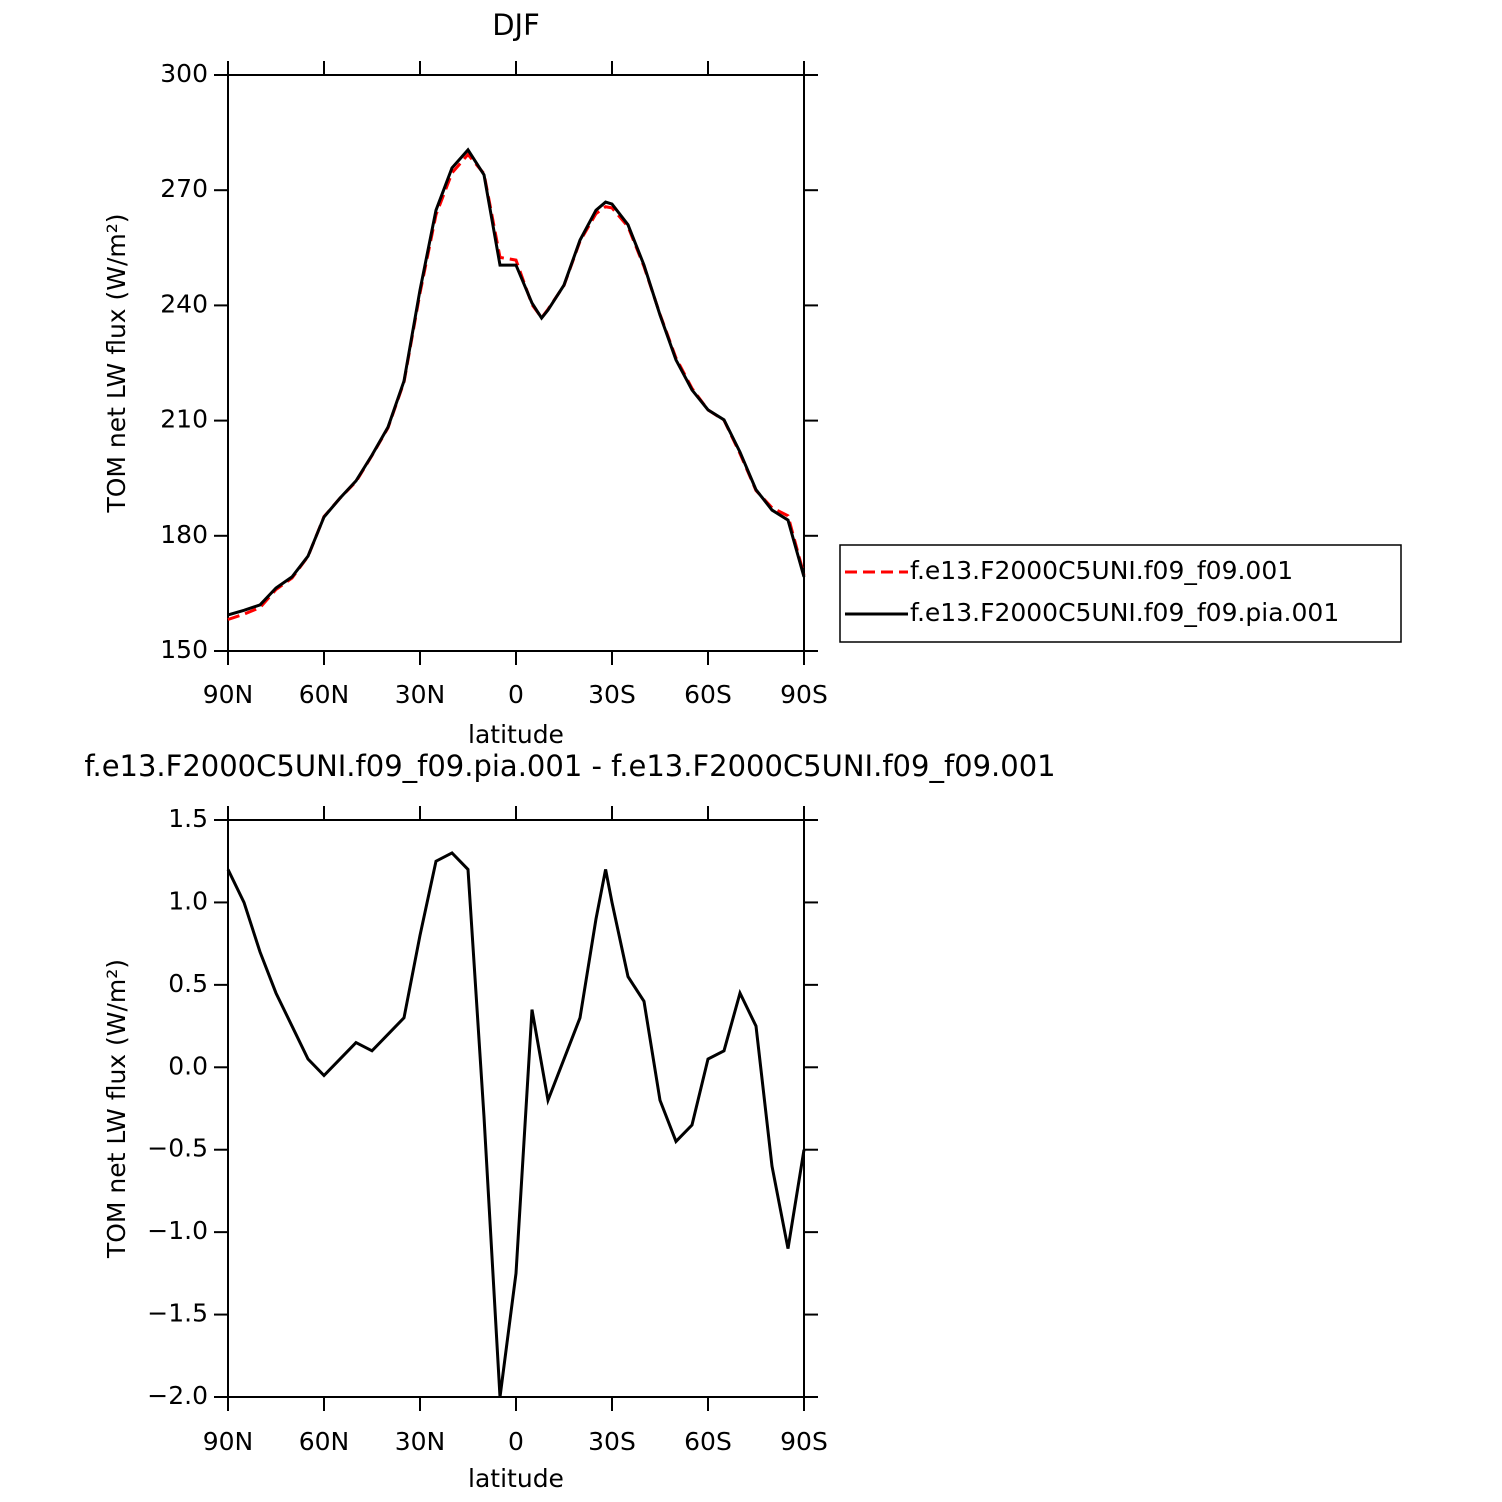 Image resolution: width=1502 pixels, height=1502 pixels. What do you see at coordinates (188, 900) in the screenshot?
I see `y-tick-label: 1.0` at bounding box center [188, 900].